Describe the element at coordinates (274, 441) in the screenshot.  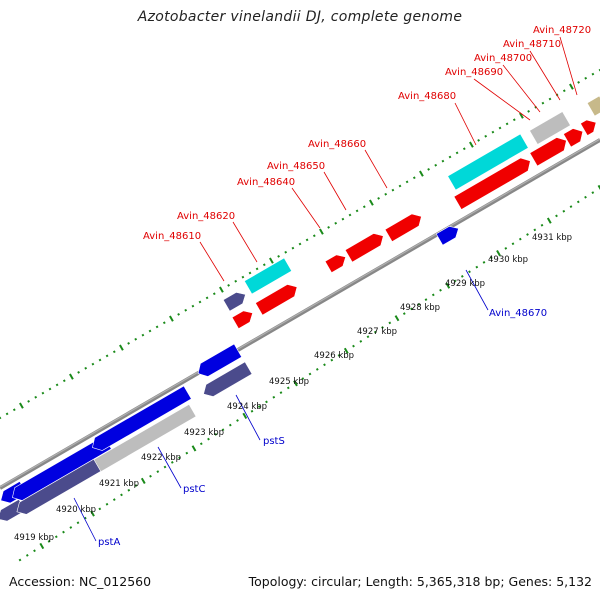
I see `gene-label-reverse: pstS` at that location.